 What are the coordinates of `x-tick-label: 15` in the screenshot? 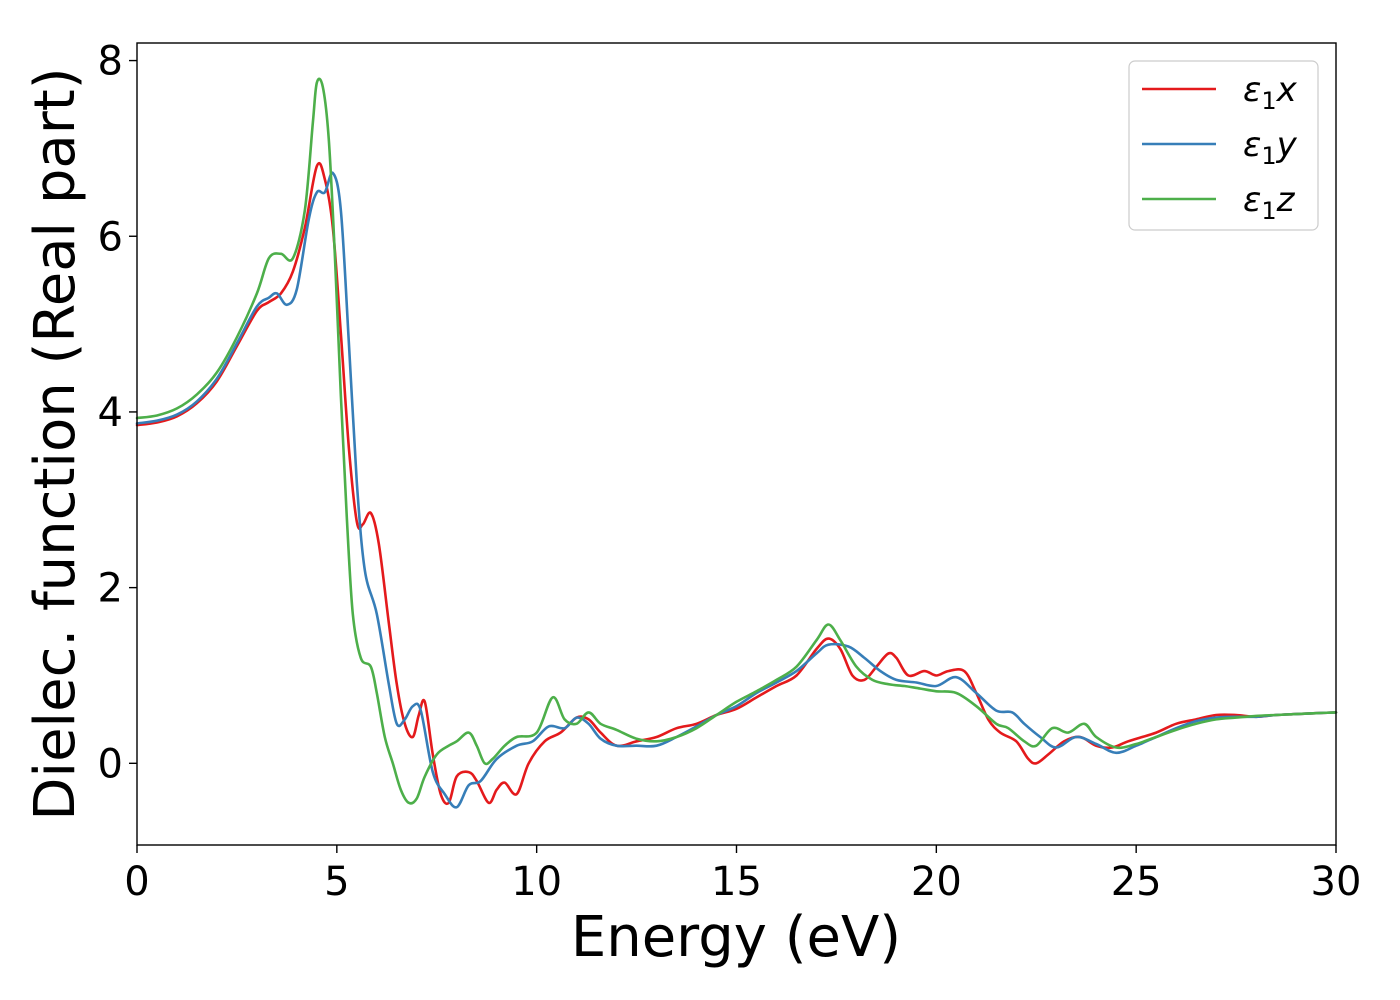 It's located at (736, 882).